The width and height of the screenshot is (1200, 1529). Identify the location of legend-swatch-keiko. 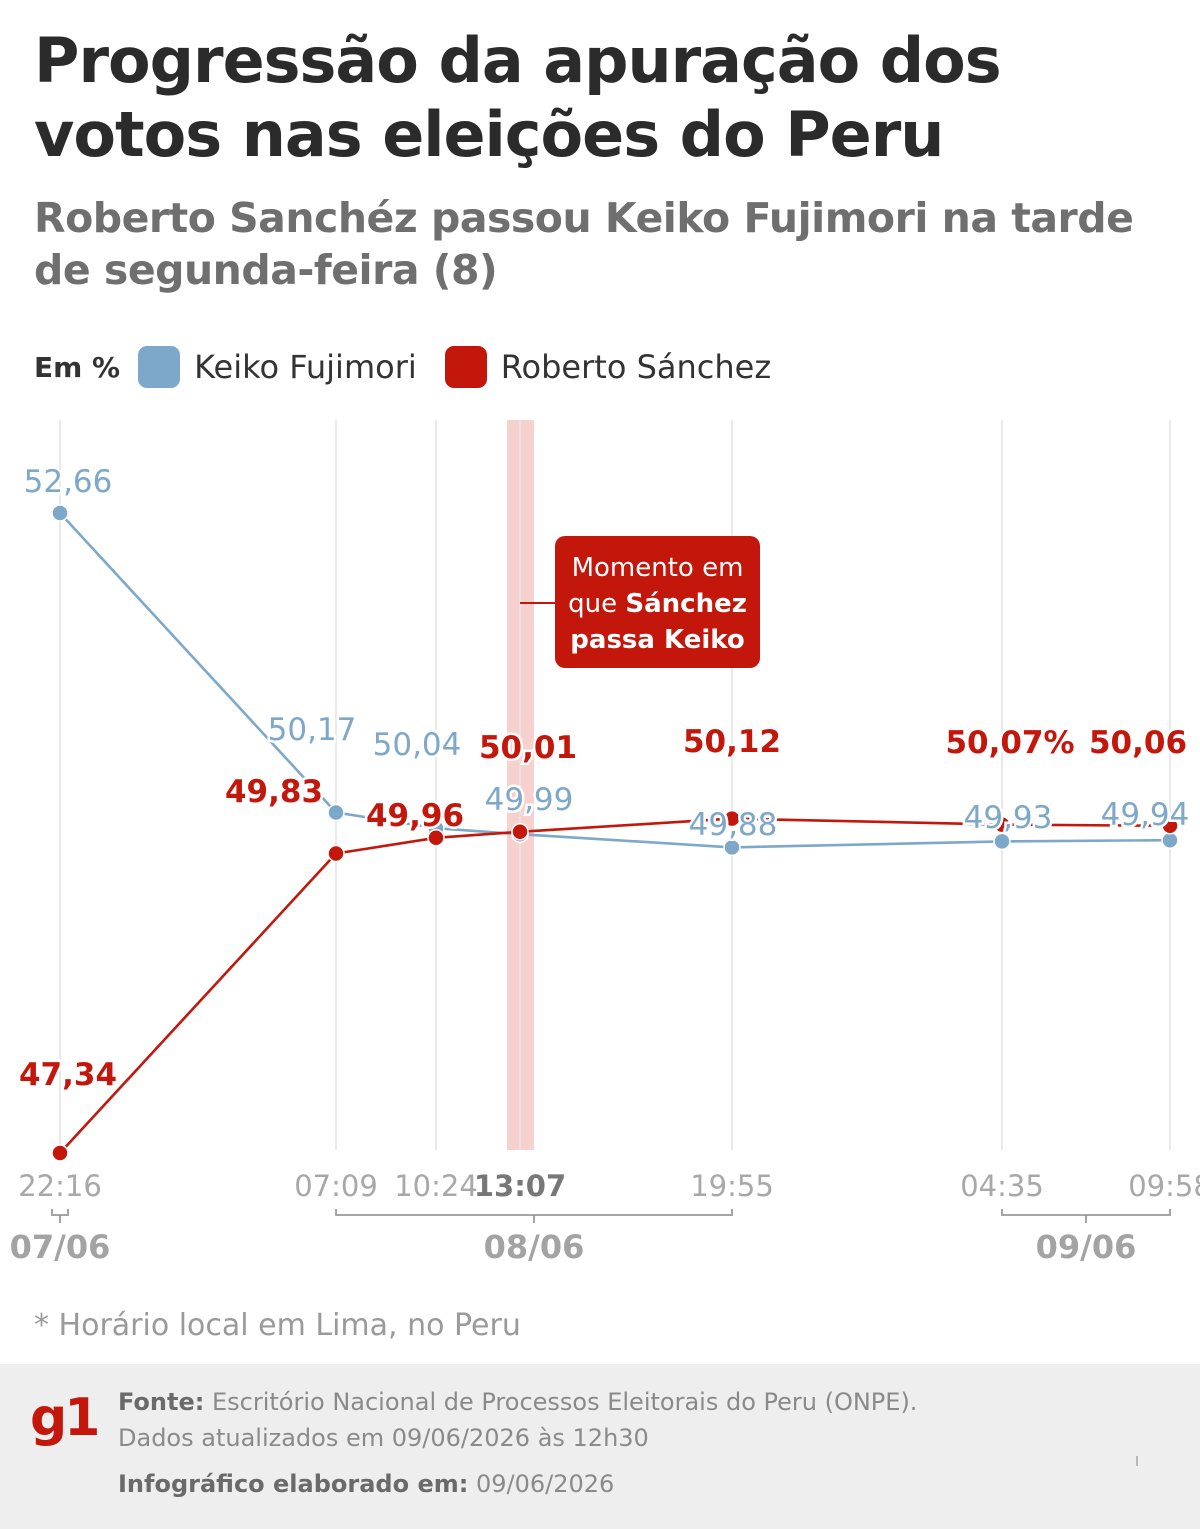
(159, 367).